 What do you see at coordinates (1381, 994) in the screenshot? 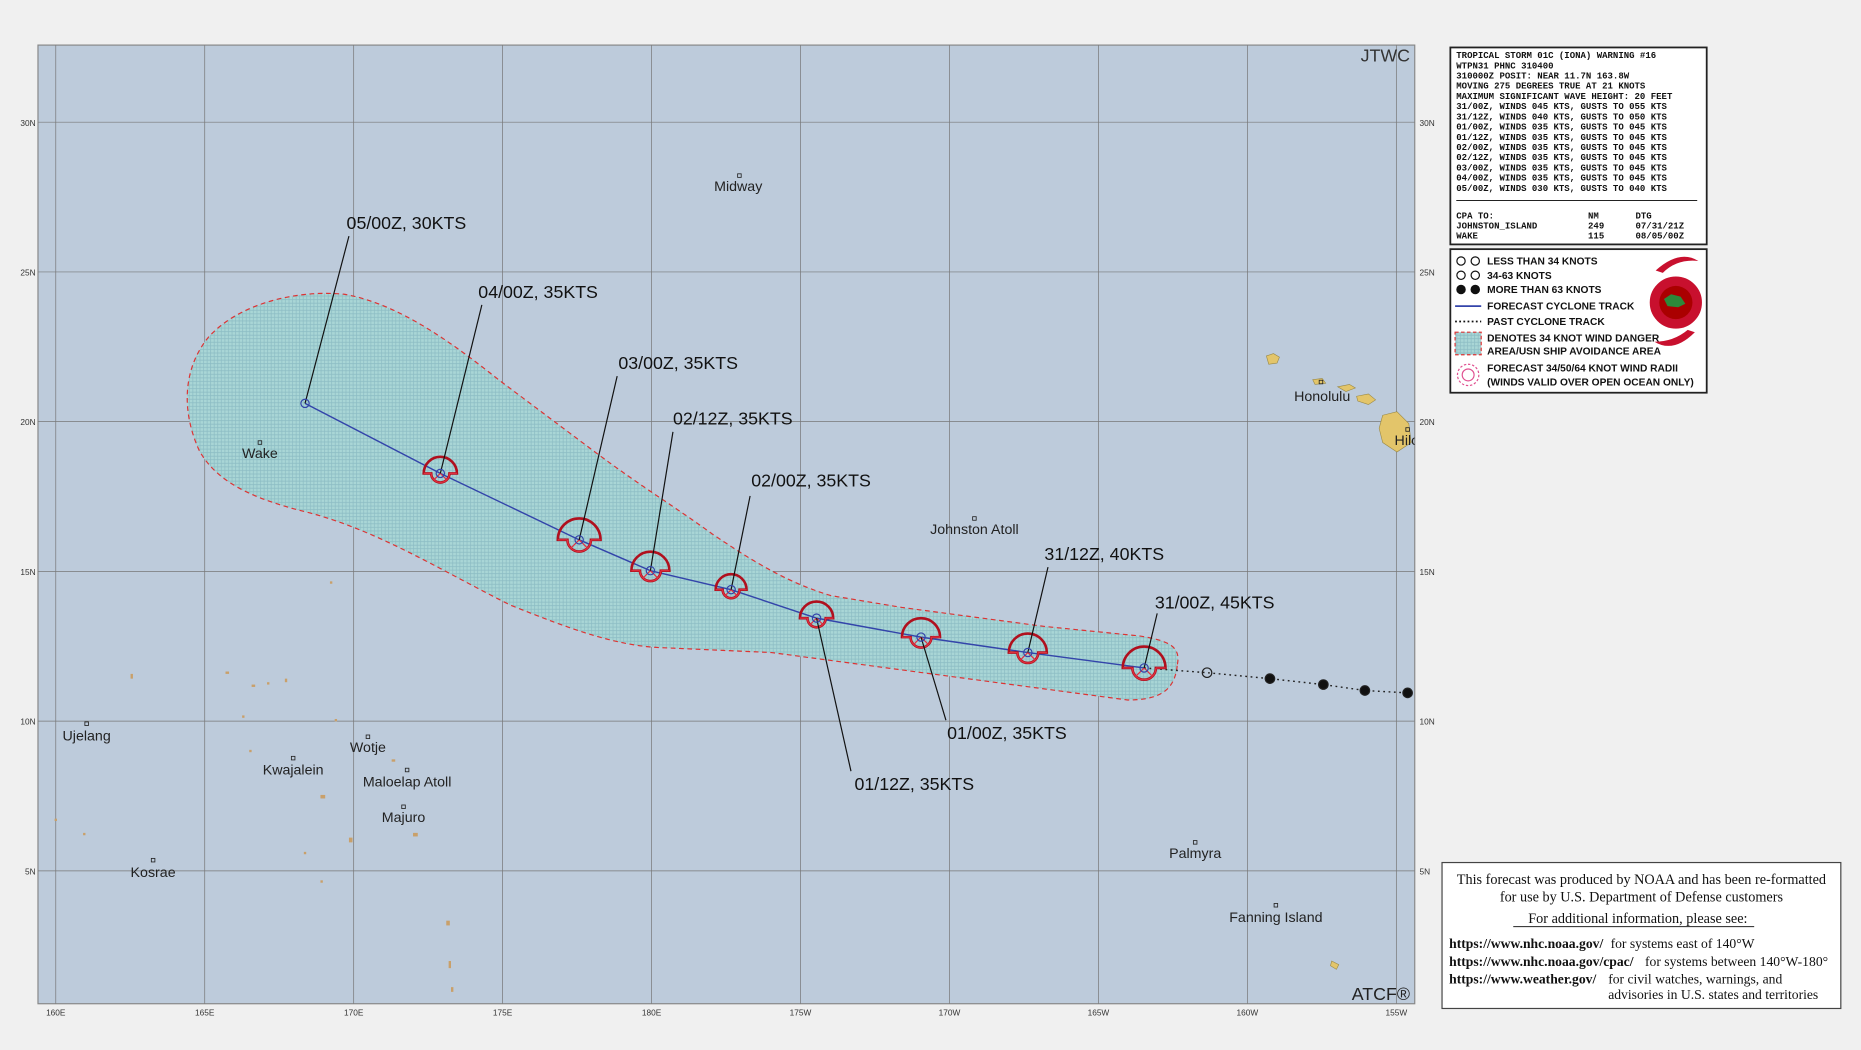
I see `corner-label: ATCF®` at bounding box center [1381, 994].